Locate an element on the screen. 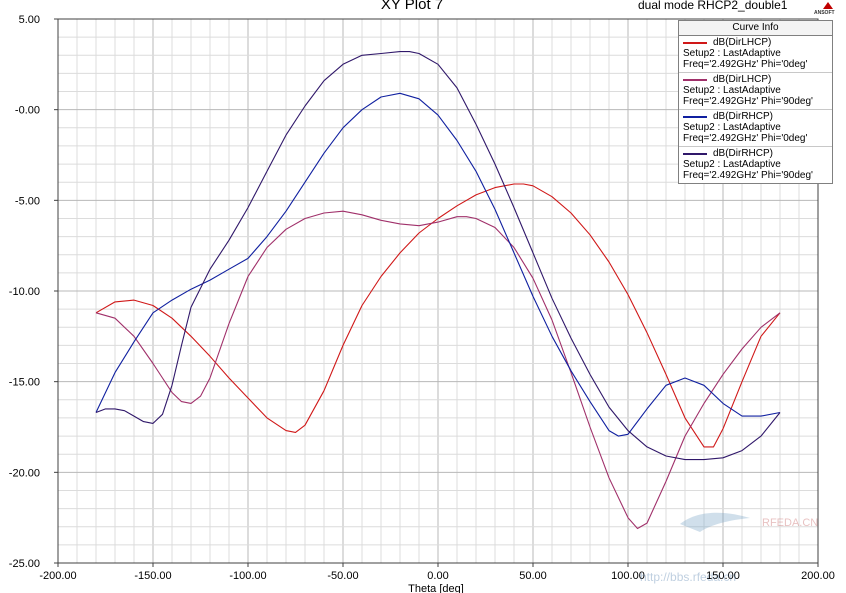 This screenshot has width=846, height=593. watermark-site: RFEDA.CN is located at coordinates (790, 523).